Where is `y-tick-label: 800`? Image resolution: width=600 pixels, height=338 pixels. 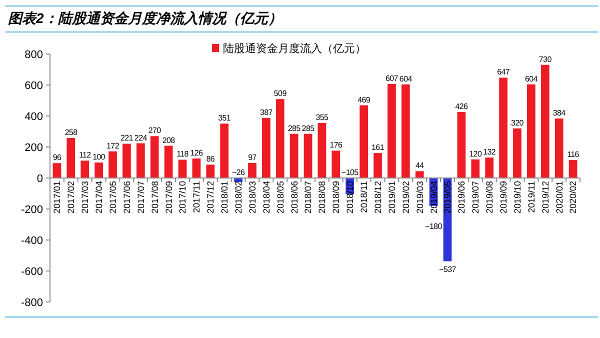
y-tick-label: 800 is located at coordinates (33, 55).